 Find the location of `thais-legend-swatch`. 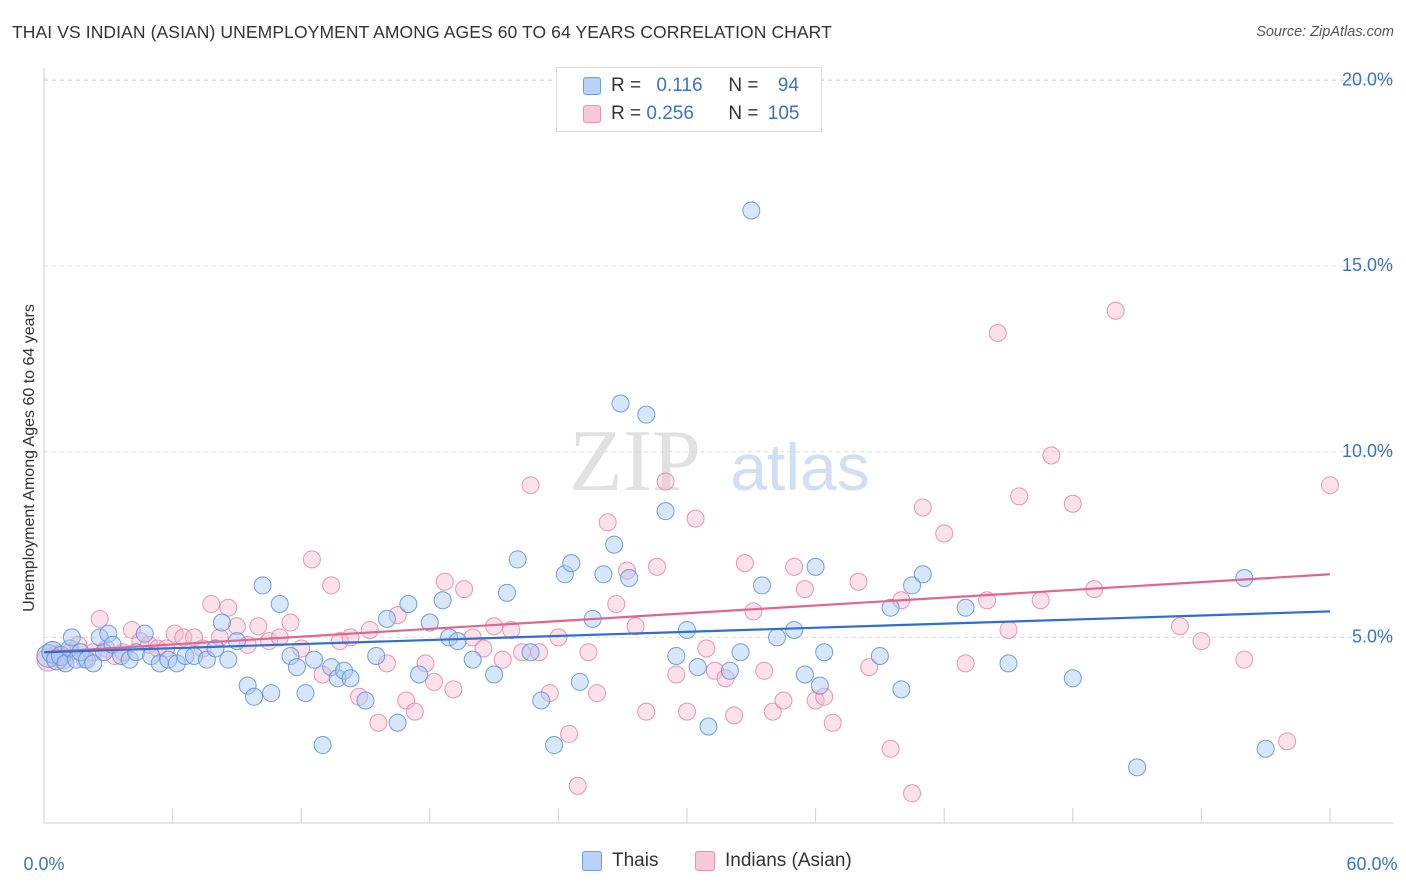

thais-legend-swatch is located at coordinates (592, 861).